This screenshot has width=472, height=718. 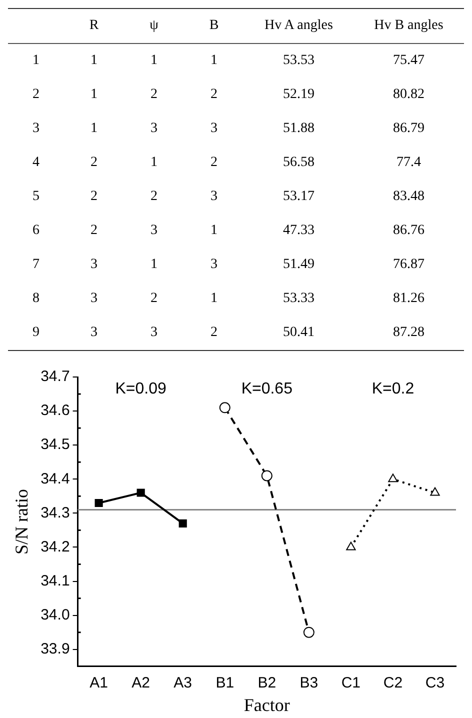 I want to click on x-tick-label: A2, so click(x=141, y=683).